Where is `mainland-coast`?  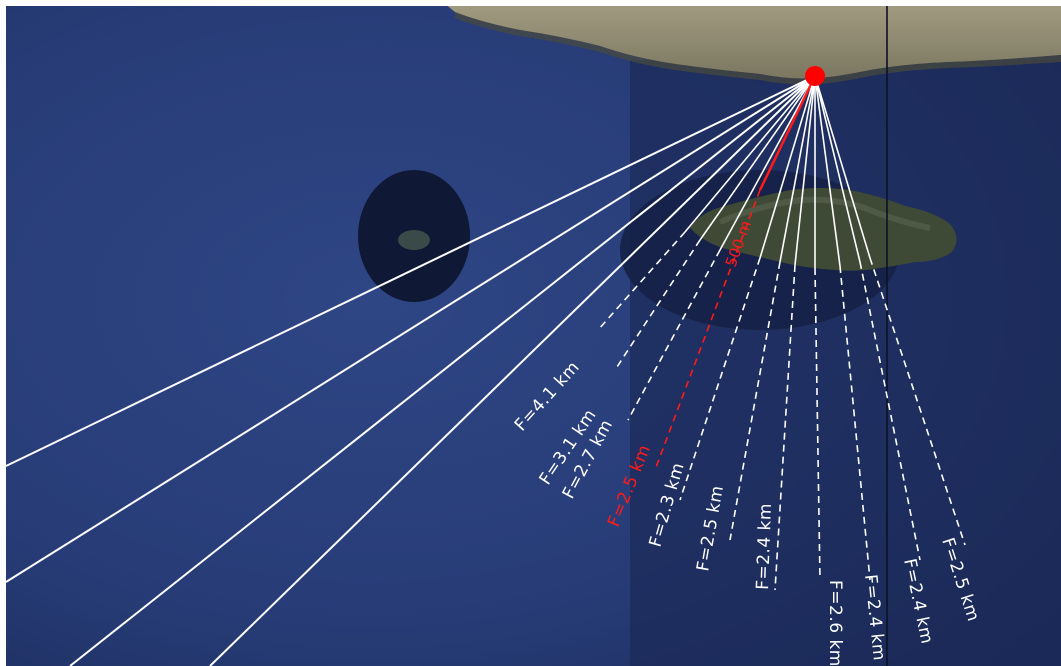 mainland-coast is located at coordinates (750, 39).